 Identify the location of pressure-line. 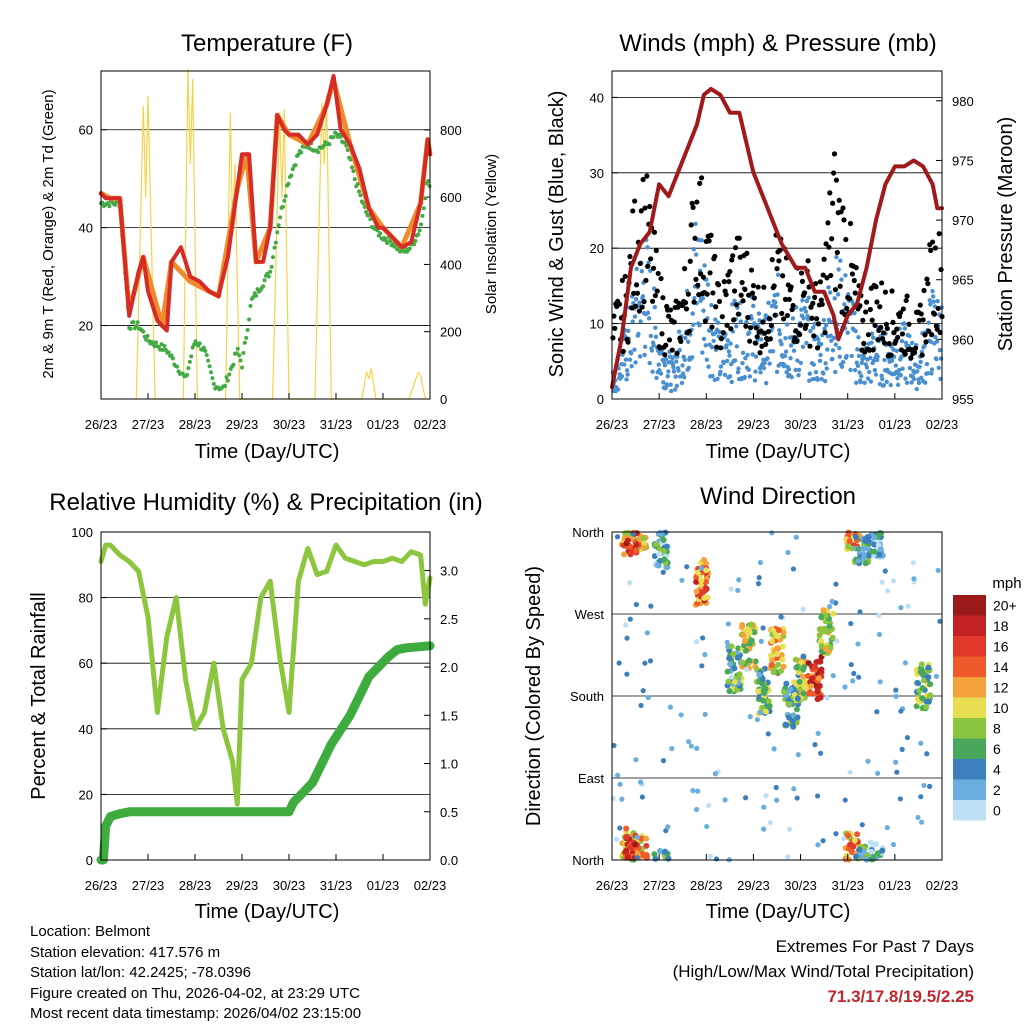
(777, 238).